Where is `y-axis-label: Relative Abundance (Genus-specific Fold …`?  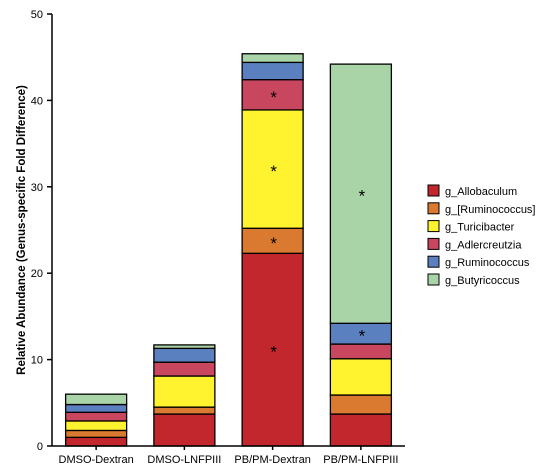 y-axis-label: Relative Abundance (Genus-specific Fold … is located at coordinates (22, 230).